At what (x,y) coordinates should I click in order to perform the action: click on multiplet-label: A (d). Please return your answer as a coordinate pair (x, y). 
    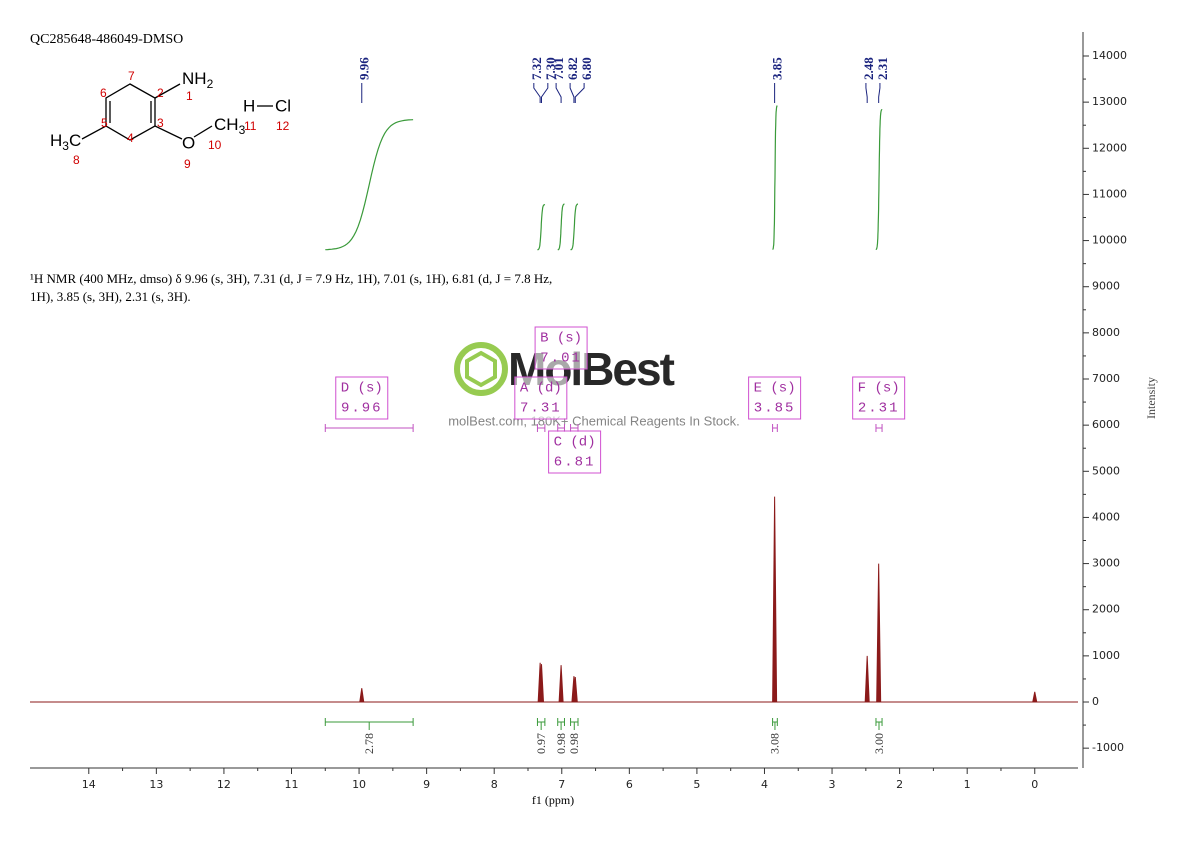
    Looking at the image, I should click on (541, 389).